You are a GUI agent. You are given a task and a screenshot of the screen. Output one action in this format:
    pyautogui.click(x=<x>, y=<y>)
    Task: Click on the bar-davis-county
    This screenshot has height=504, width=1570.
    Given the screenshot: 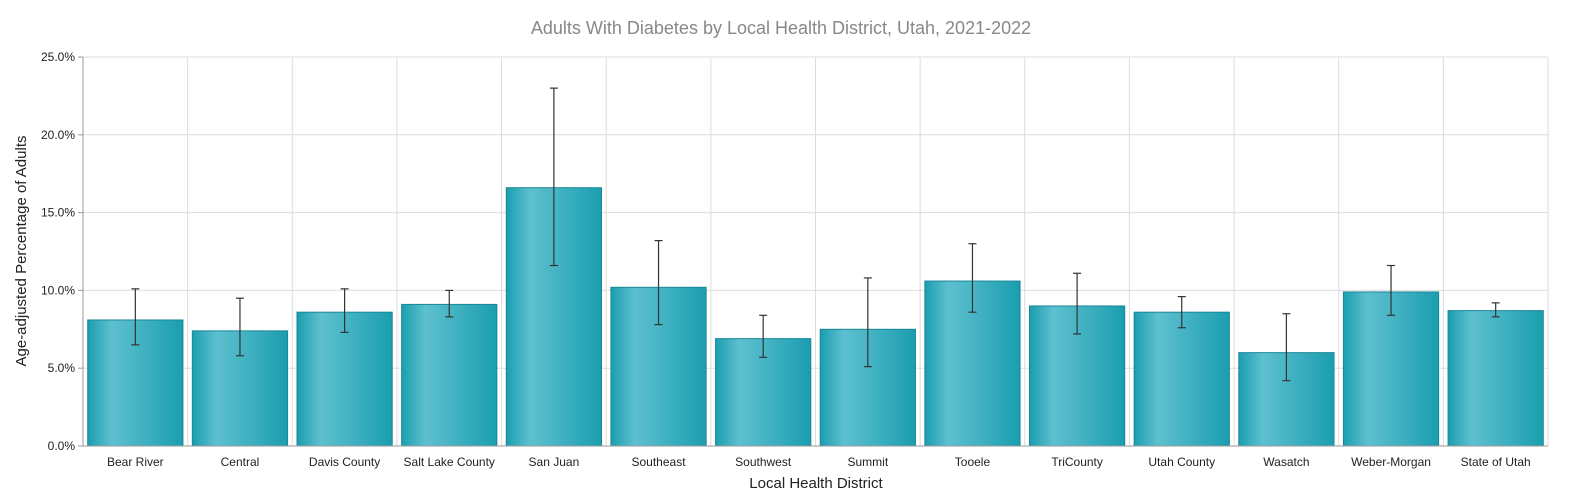 What is the action you would take?
    pyautogui.click(x=344, y=379)
    